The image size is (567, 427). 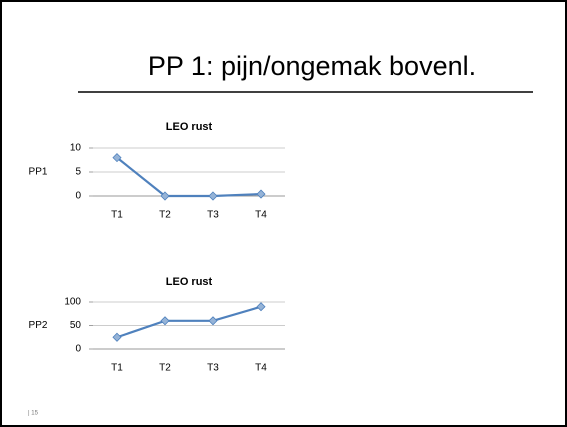 I want to click on slide-title: PP 1: pijn/ongemak bovenl., so click(x=312, y=66).